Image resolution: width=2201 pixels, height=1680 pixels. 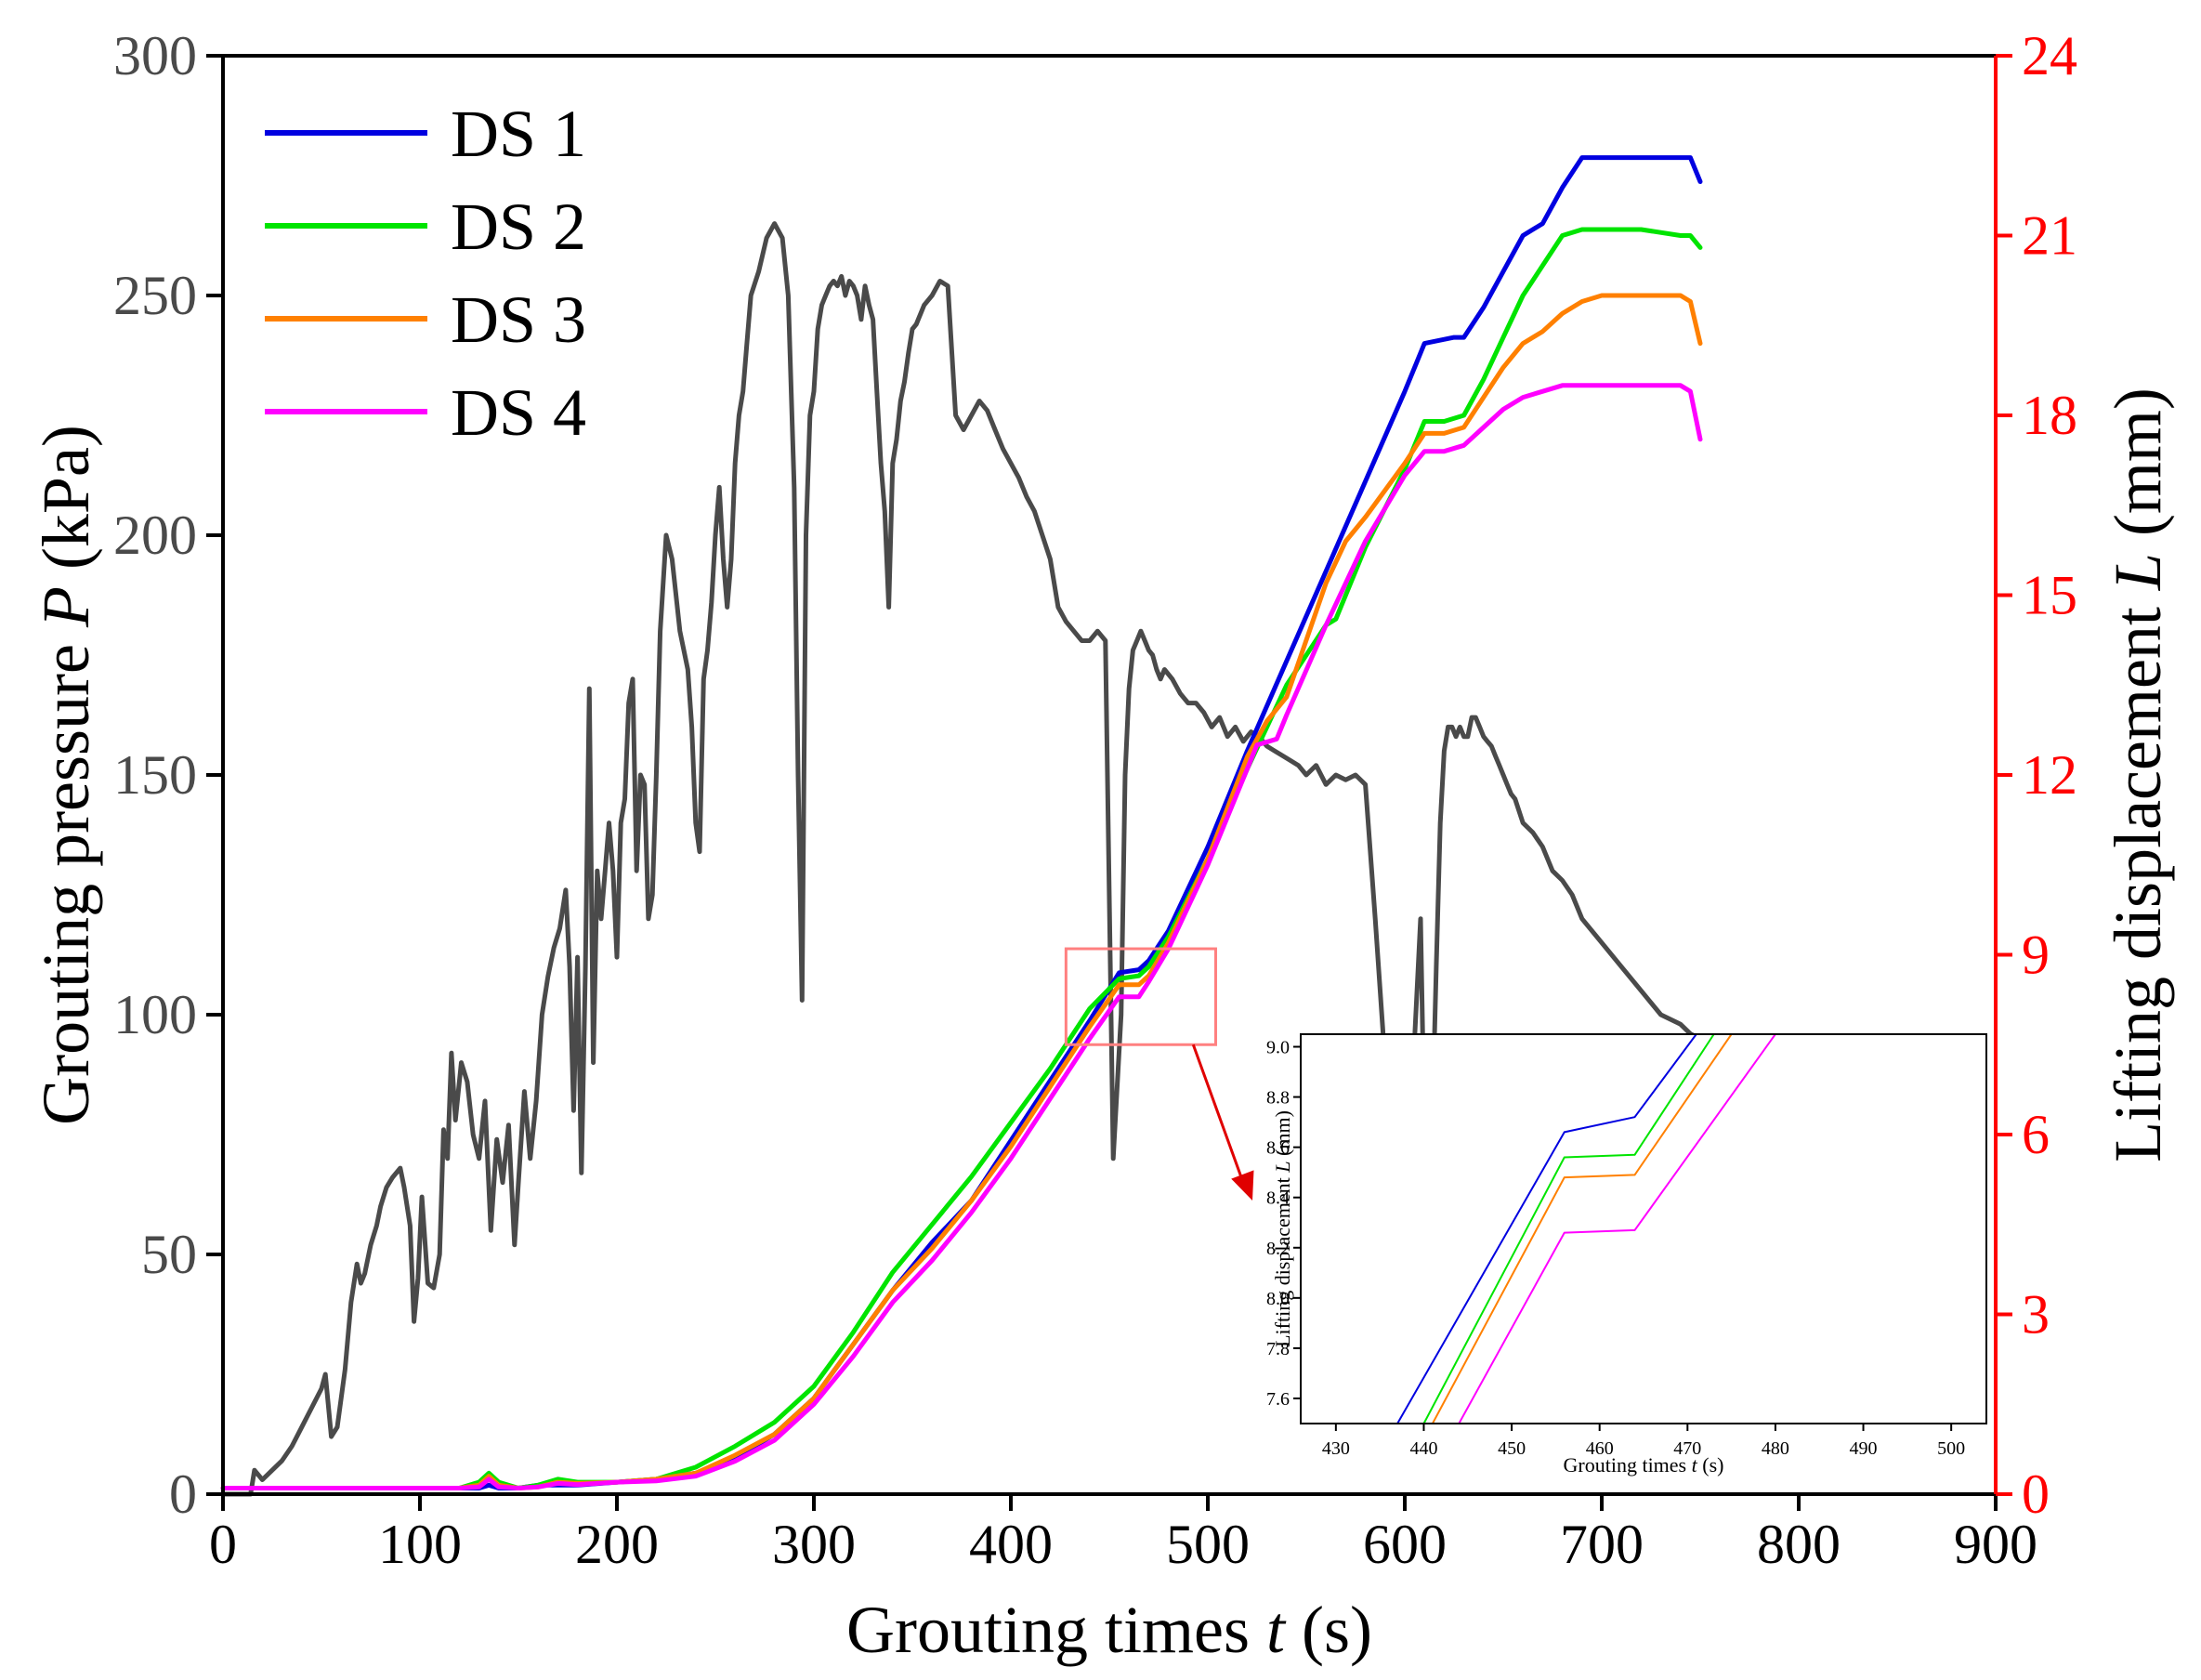 I want to click on x-axis-title: Grouting times t (s), so click(x=1109, y=1630).